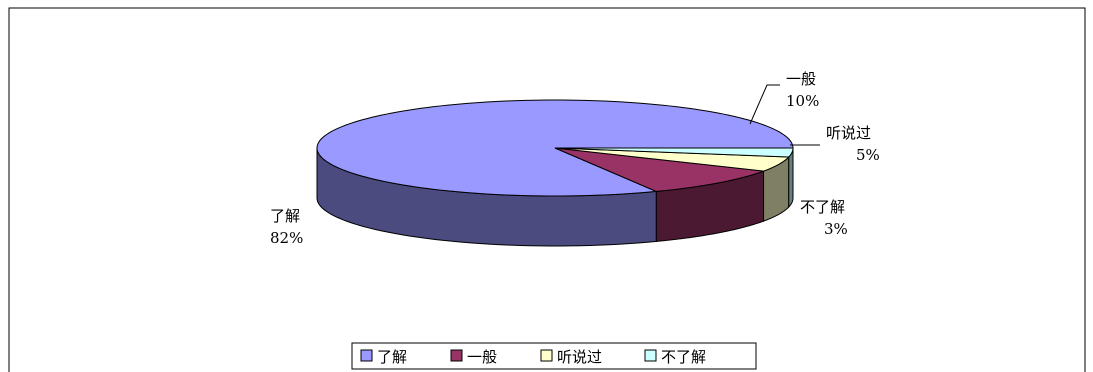 Image resolution: width=1093 pixels, height=372 pixels. What do you see at coordinates (546, 355) in the screenshot?
I see `legend-swatch-听说过` at bounding box center [546, 355].